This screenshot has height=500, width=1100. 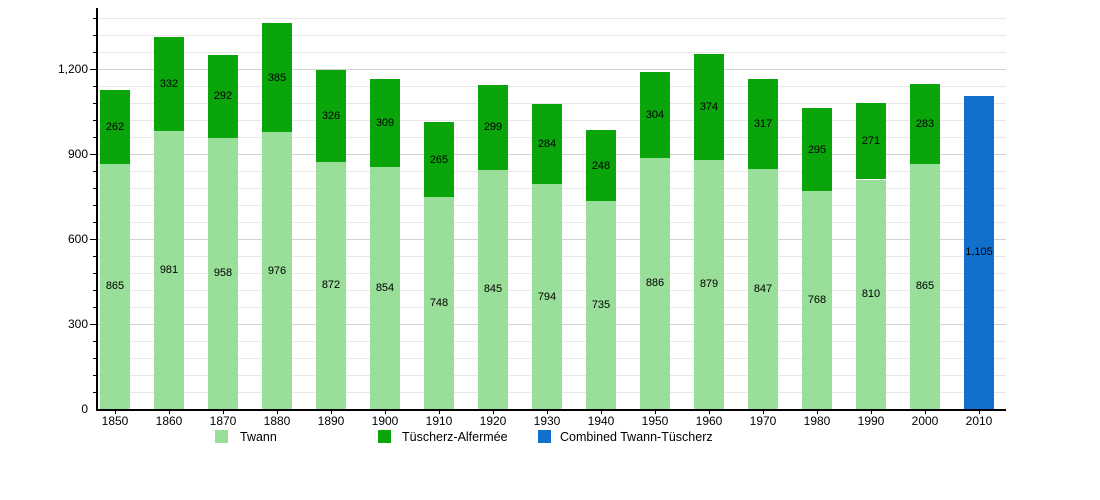 I want to click on bar-value-label: 309, so click(x=385, y=123).